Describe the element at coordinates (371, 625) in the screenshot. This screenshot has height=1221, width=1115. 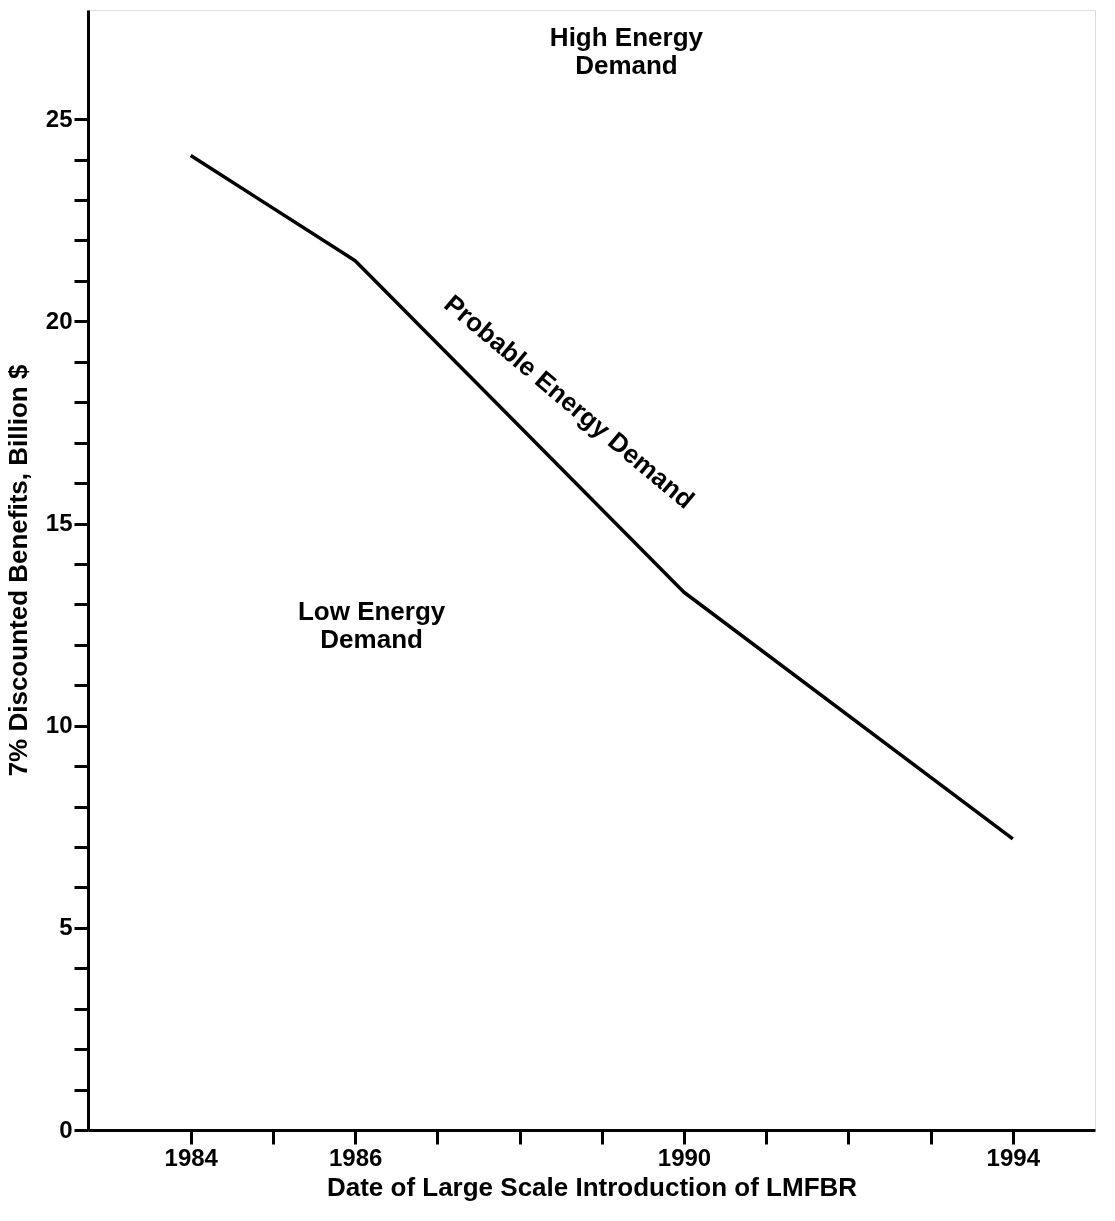
I see `annotation: Low Energy Demand` at that location.